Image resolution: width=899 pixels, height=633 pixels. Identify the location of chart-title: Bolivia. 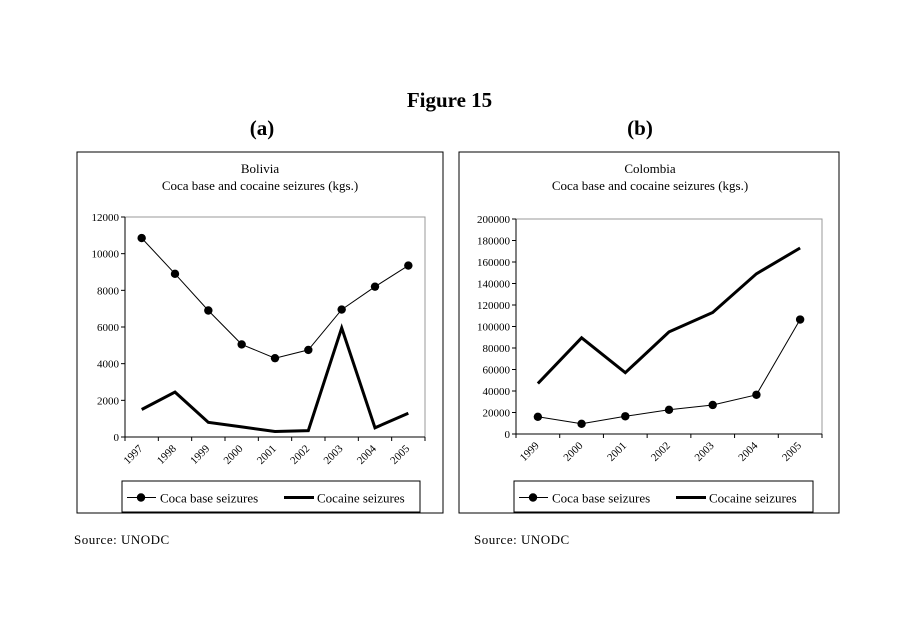
(260, 168).